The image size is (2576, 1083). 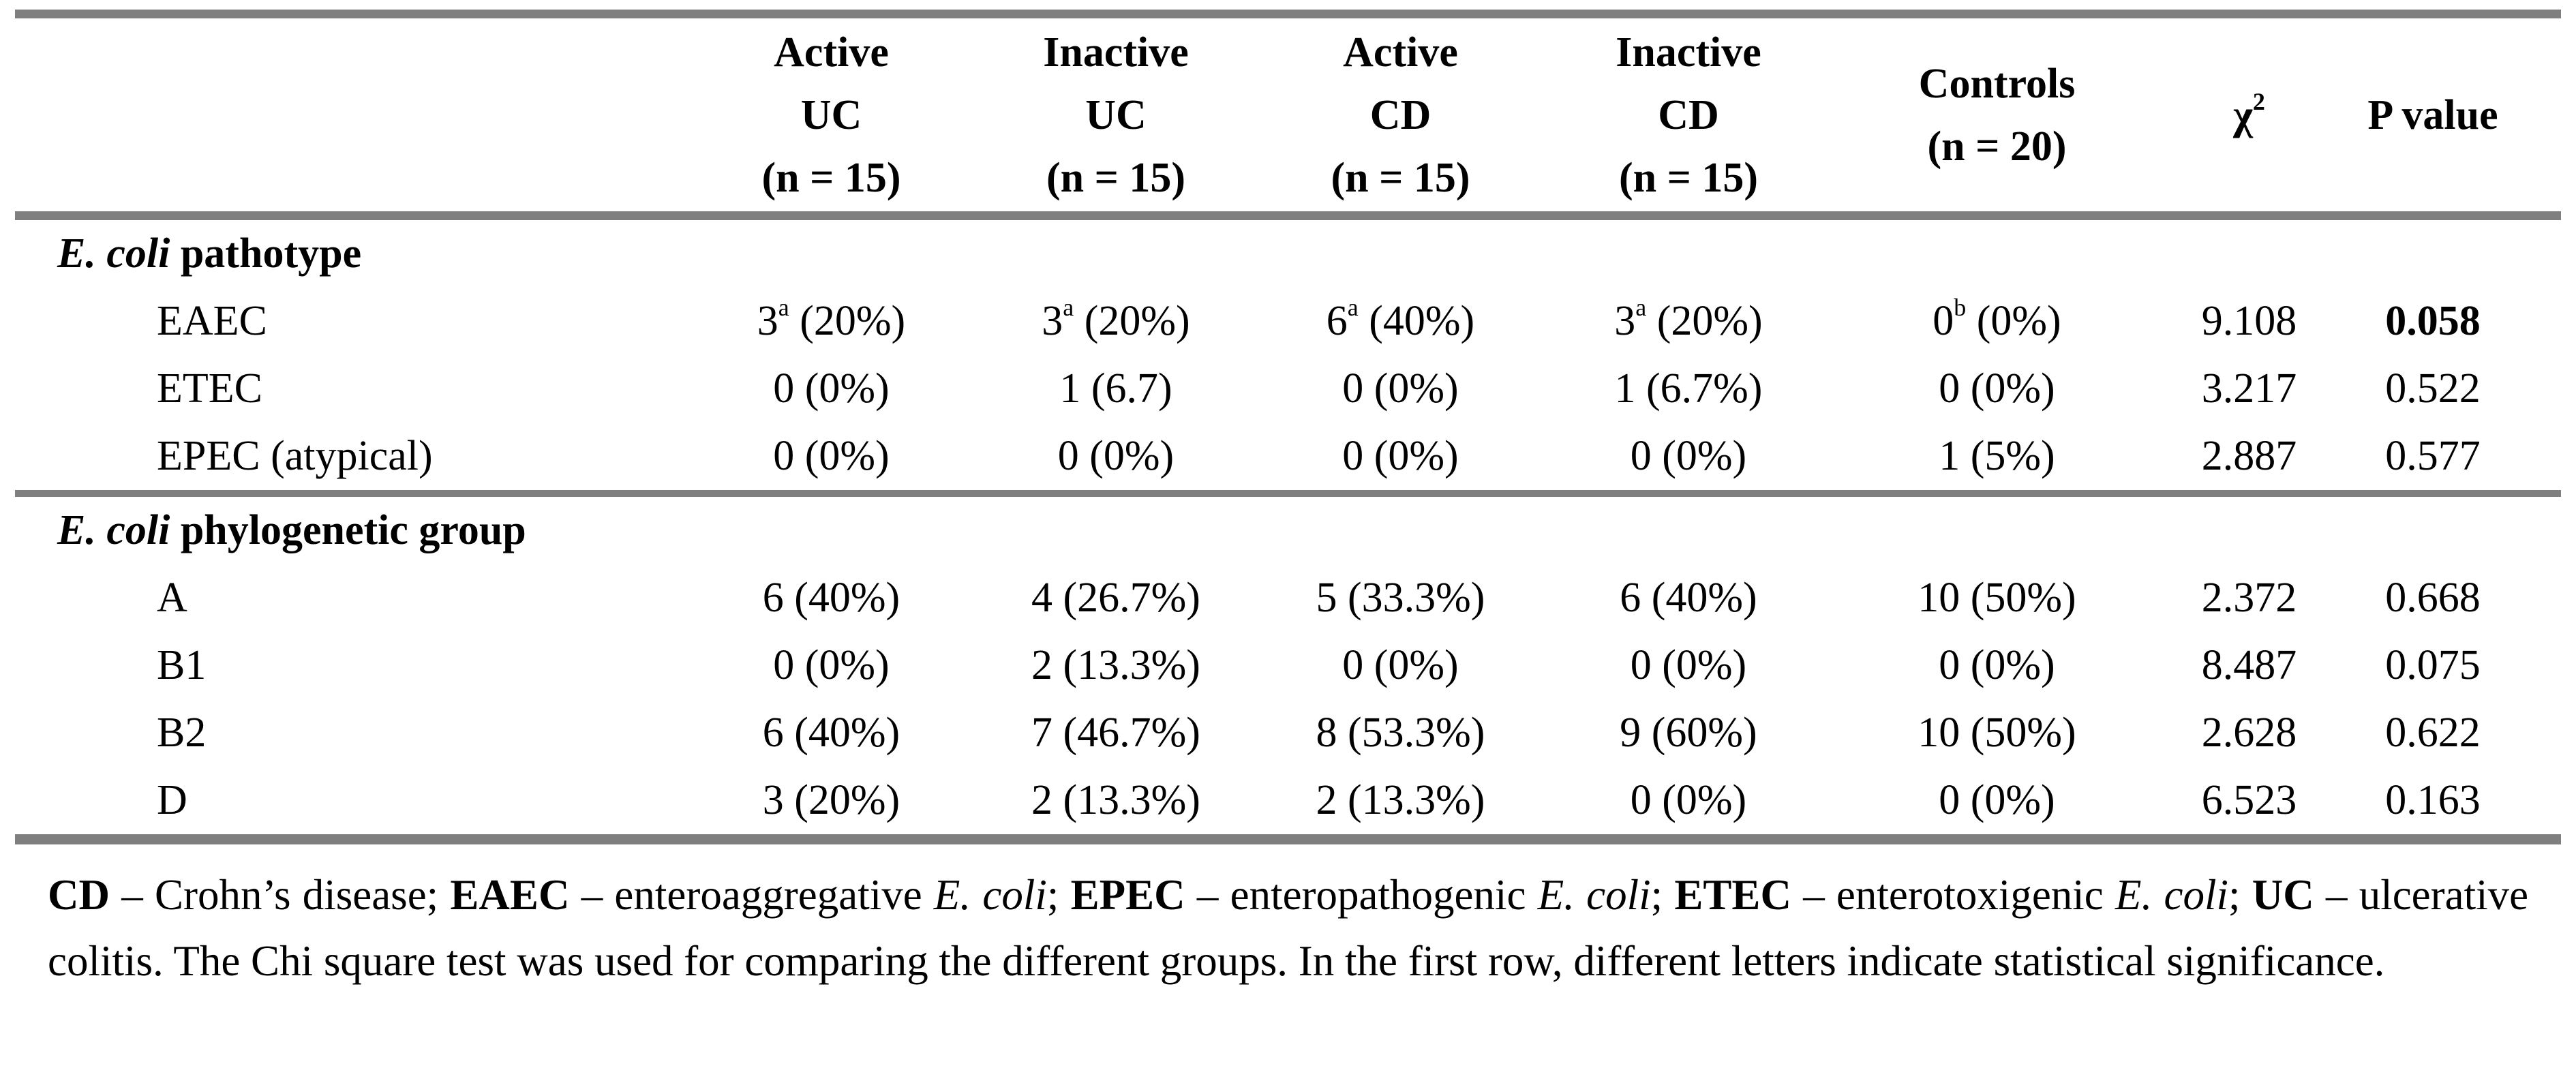 I want to click on footnote-text: – Crohn’s disease;, so click(x=280, y=895).